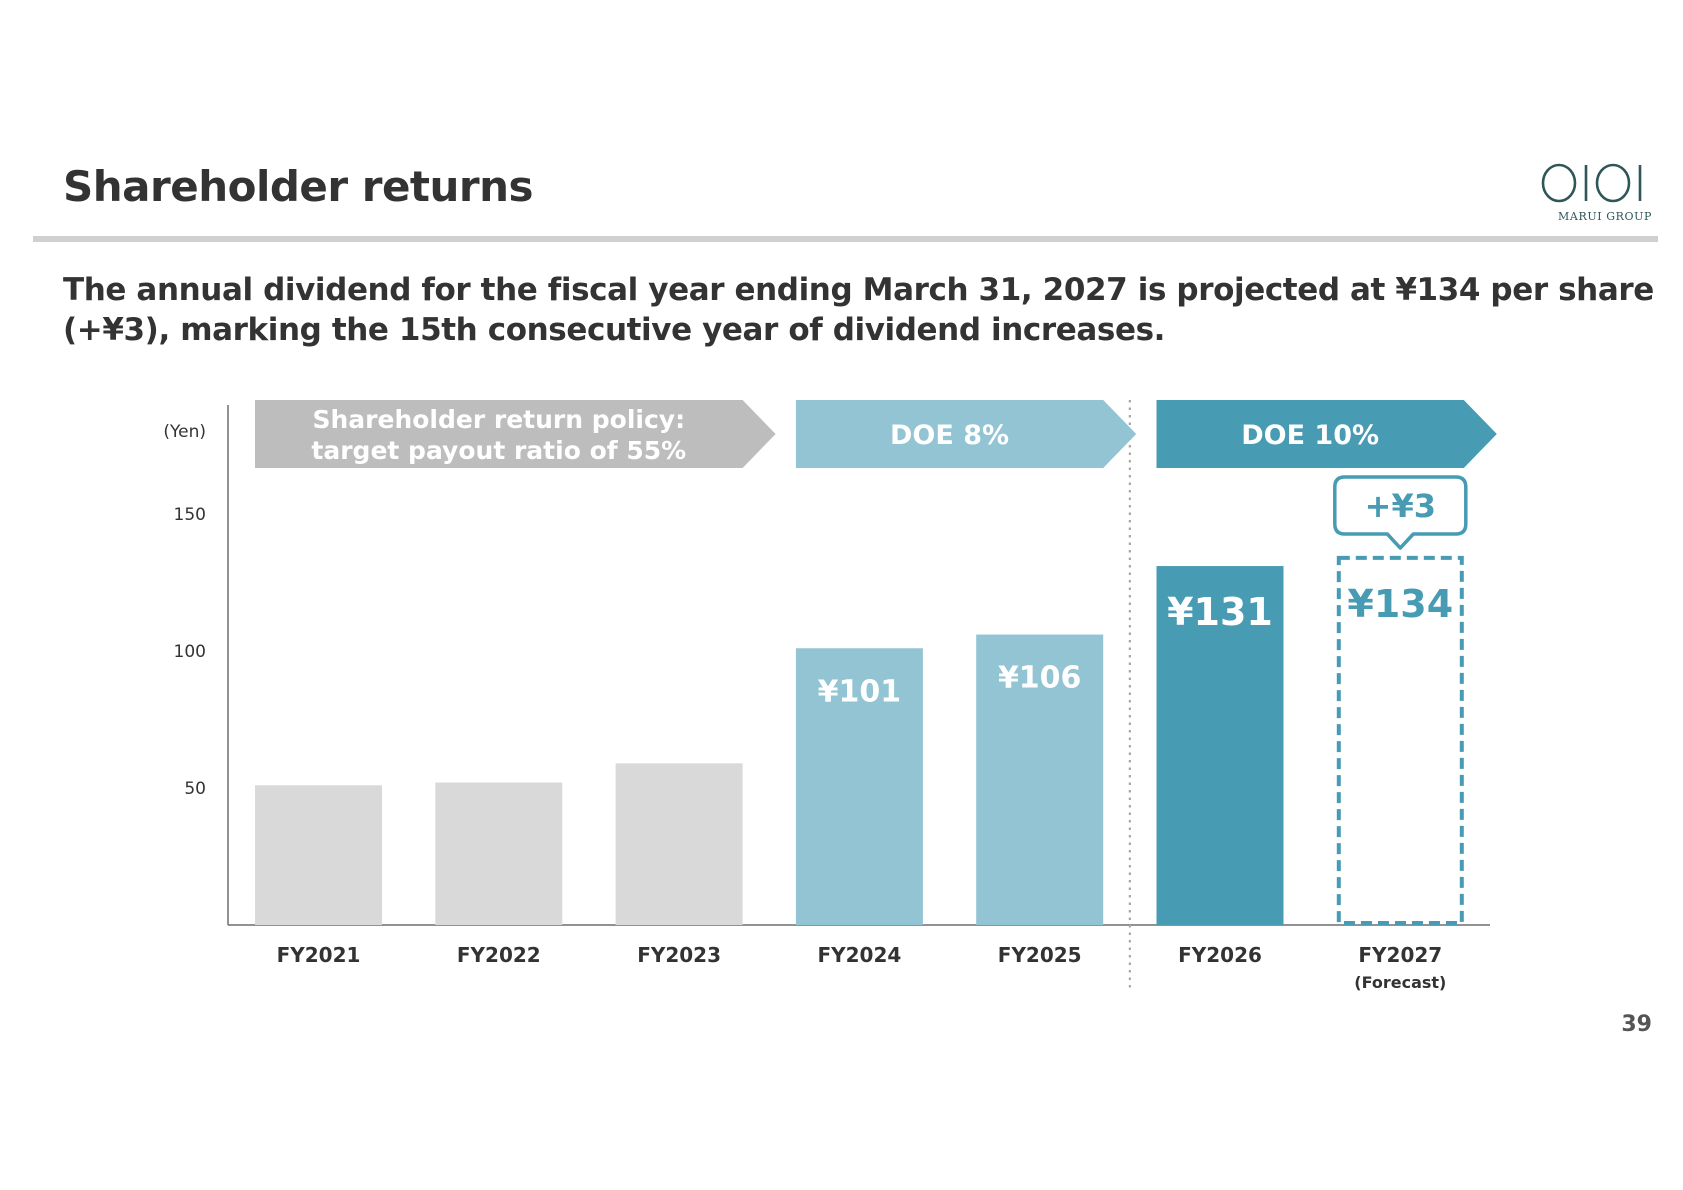  What do you see at coordinates (1040, 955) in the screenshot?
I see `x-tick-label: FY2025` at bounding box center [1040, 955].